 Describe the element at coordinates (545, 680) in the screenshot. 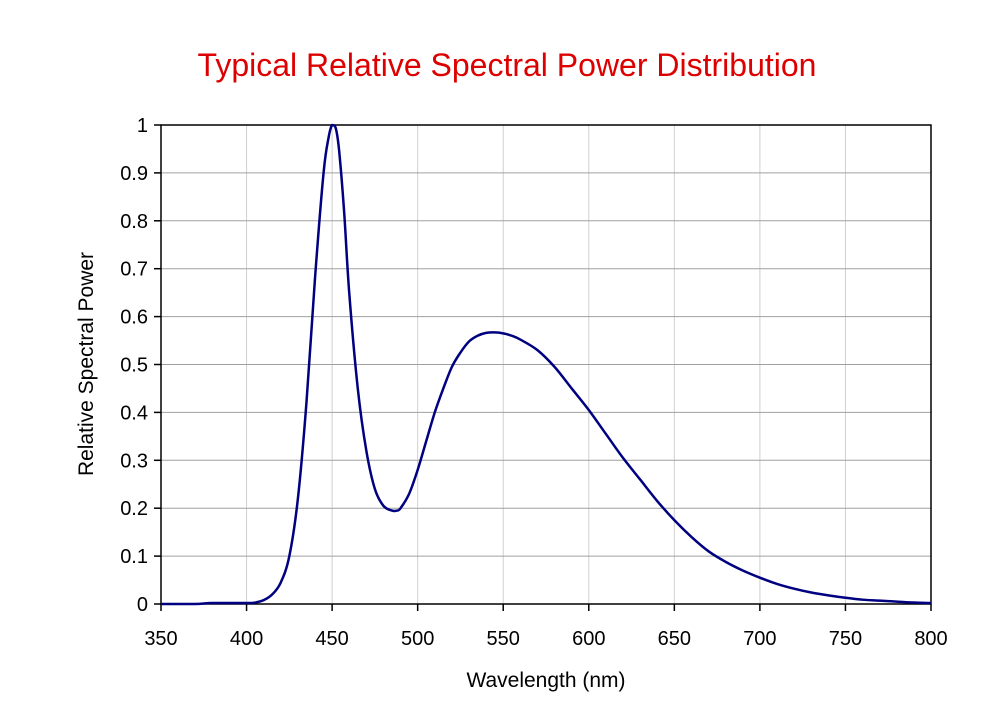

I see `x-axis-label: Wavelength (nm)` at that location.